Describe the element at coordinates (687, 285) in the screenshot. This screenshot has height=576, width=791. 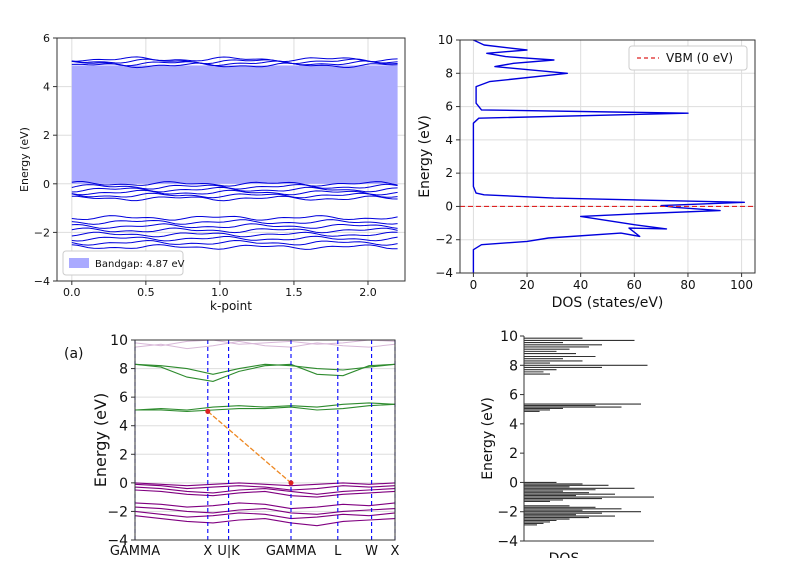
I see `x-tick-label: 80` at that location.